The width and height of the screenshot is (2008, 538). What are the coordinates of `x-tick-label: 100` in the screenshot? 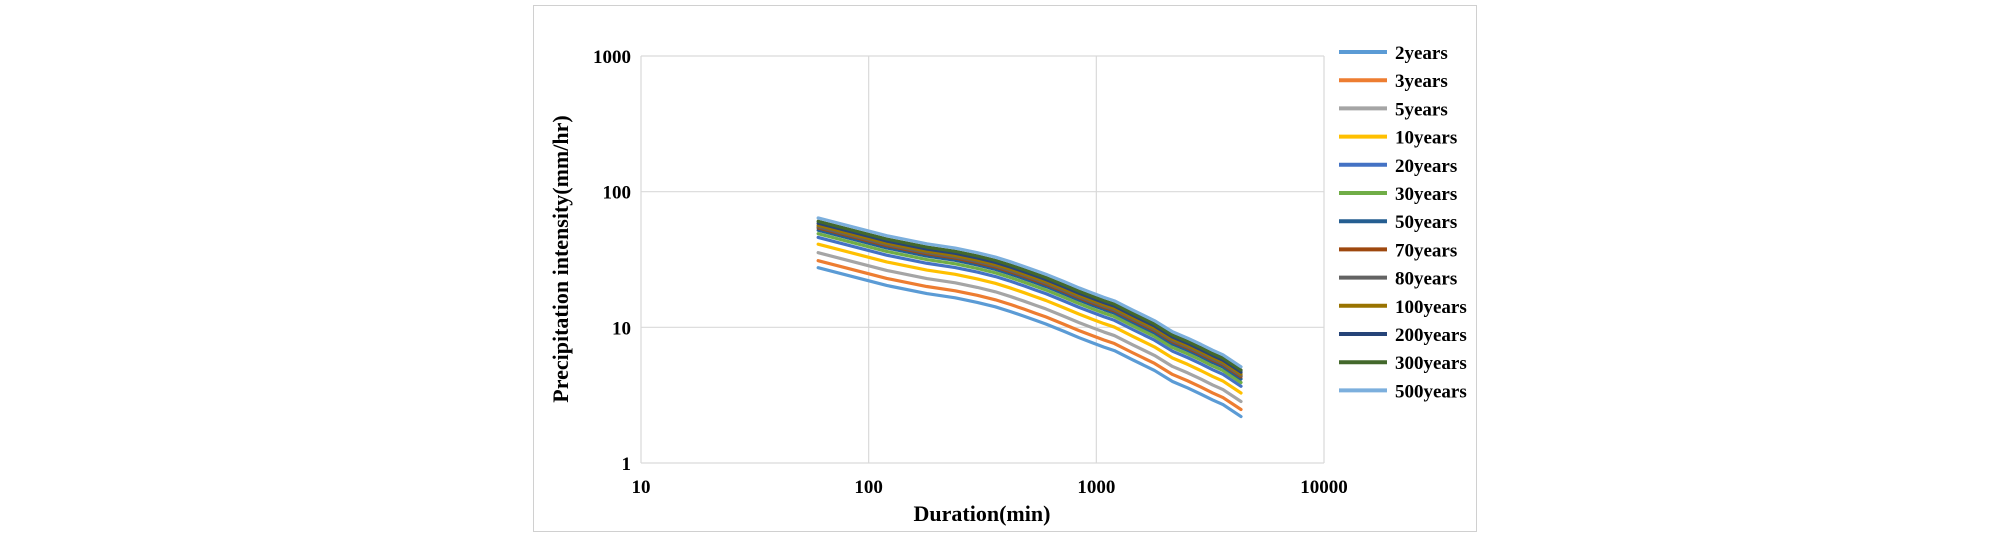 It's located at (868, 487).